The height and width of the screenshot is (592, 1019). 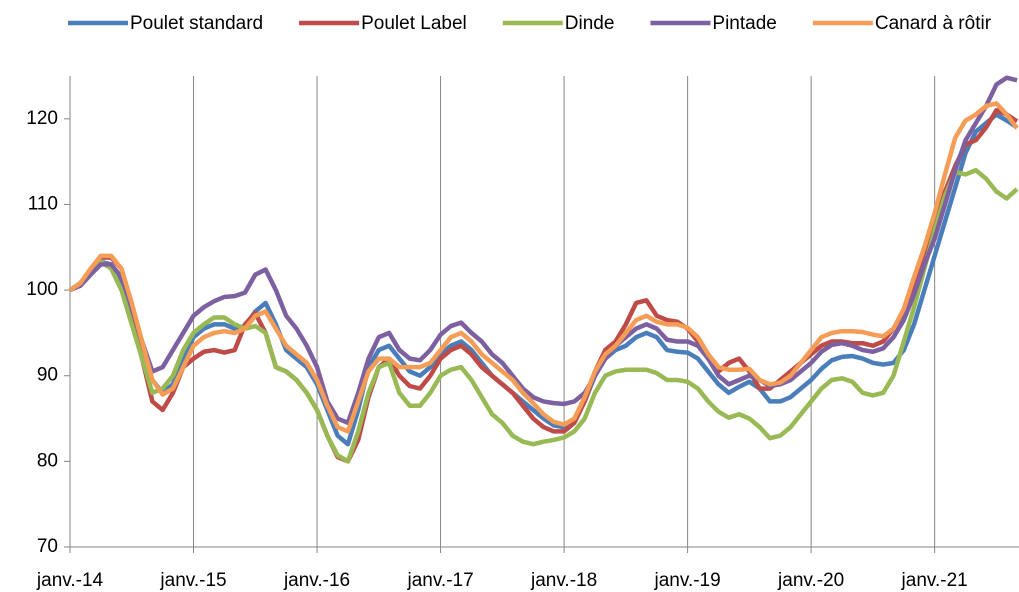 I want to click on legend-item: Poulet Label, so click(x=383, y=23).